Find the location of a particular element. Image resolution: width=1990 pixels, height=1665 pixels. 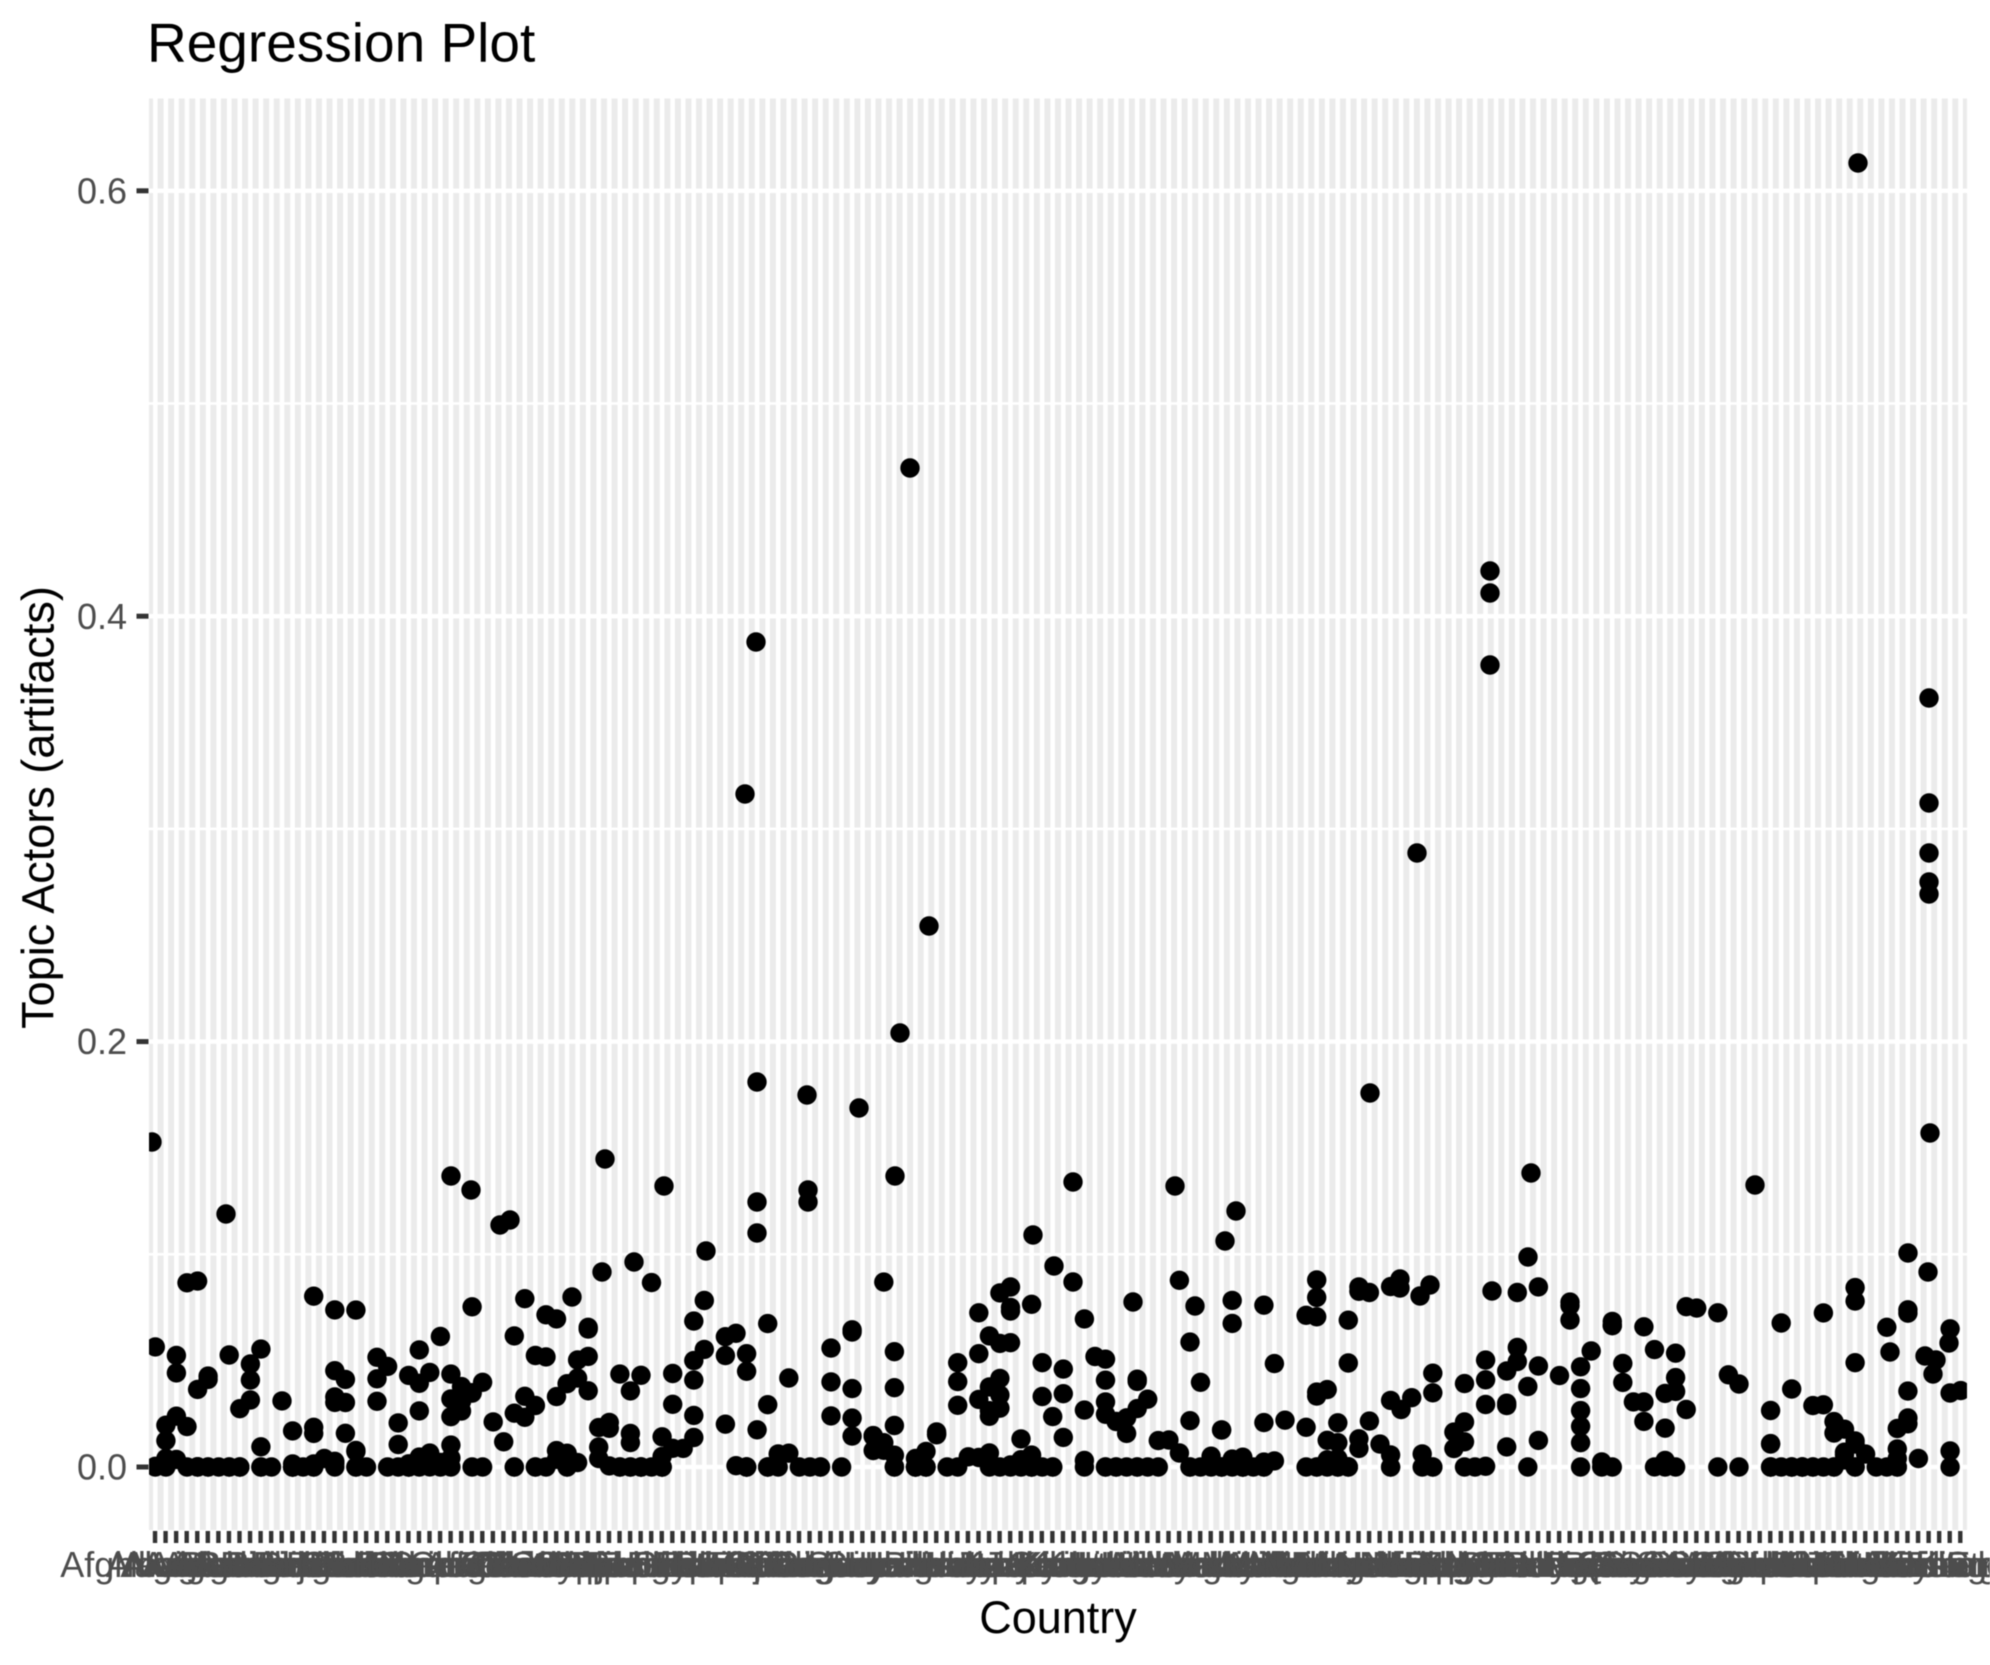

svg-text: Maldives is located at coordinates (1243, 1564).